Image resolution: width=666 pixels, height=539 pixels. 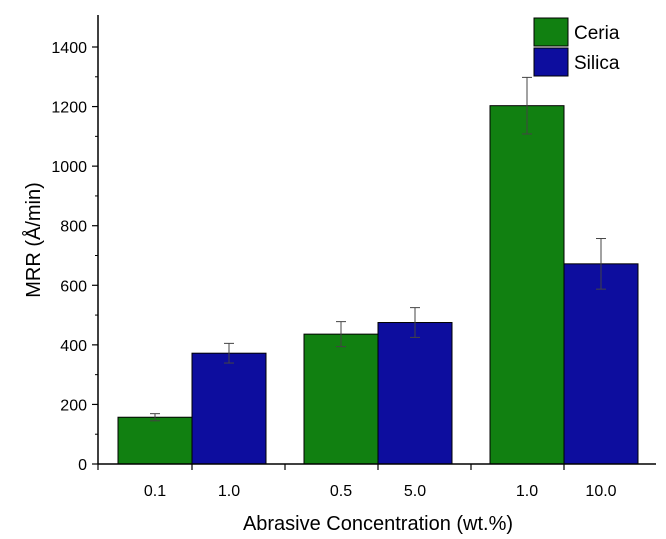 I want to click on y-tick-label: 600, so click(x=73, y=286).